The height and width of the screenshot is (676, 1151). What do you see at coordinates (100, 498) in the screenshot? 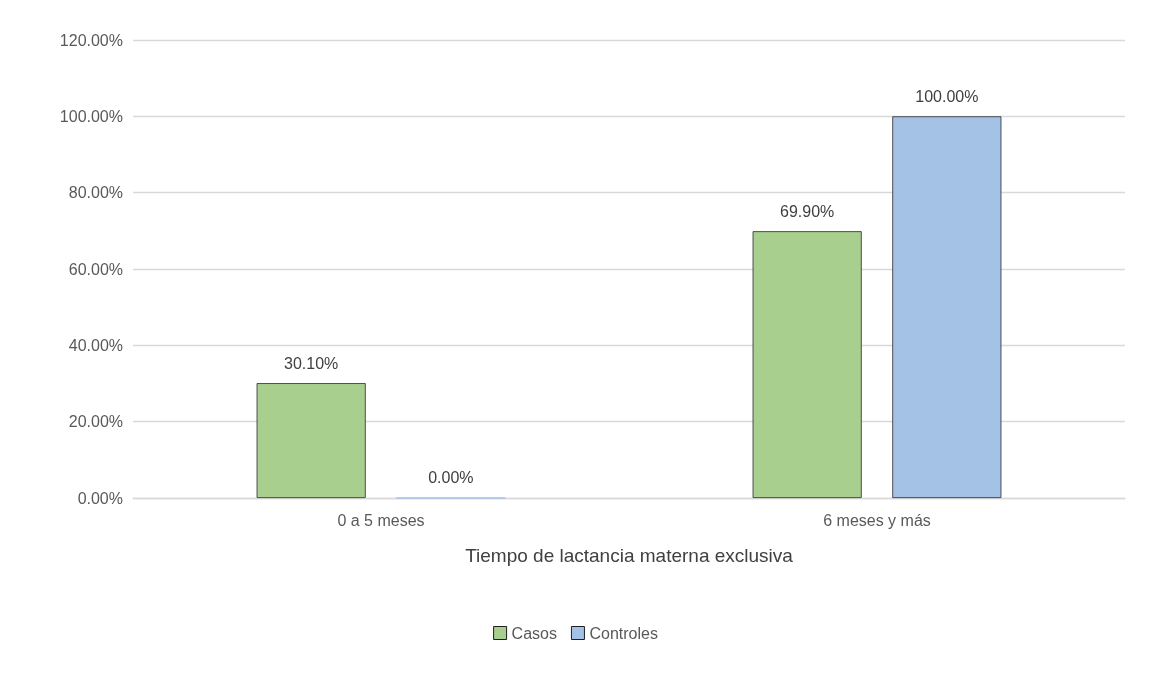
I see `y-tick-label: 0.00%` at bounding box center [100, 498].